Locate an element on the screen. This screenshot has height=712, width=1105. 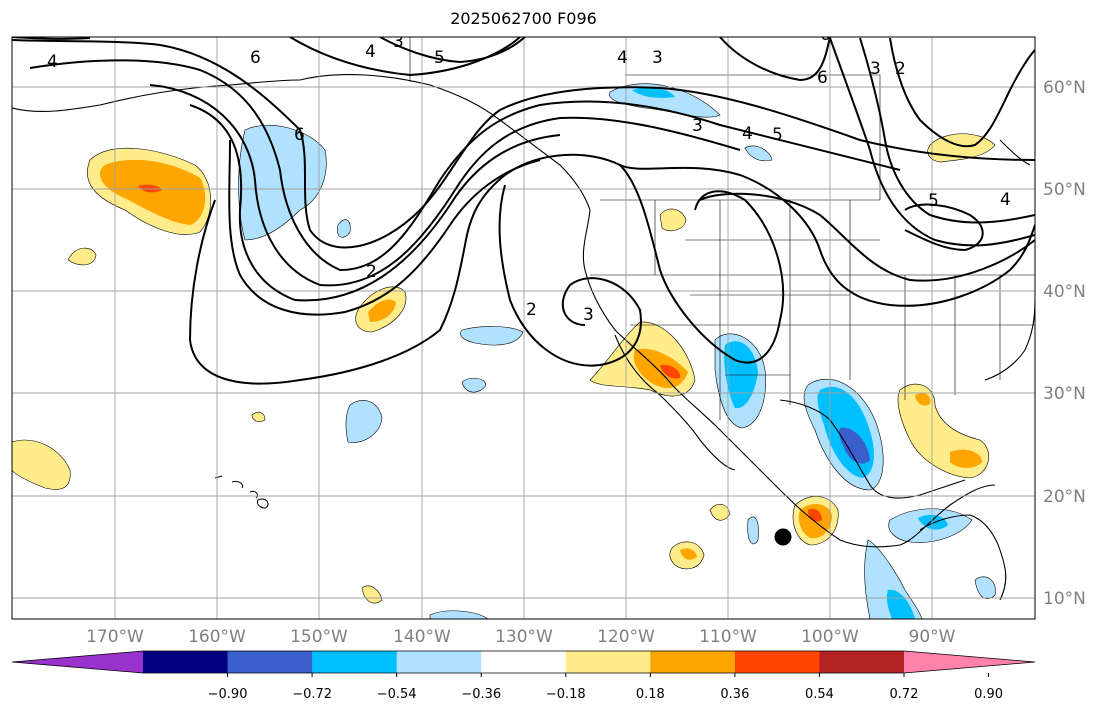
colorbar-tick-label: −0.54 is located at coordinates (397, 694).